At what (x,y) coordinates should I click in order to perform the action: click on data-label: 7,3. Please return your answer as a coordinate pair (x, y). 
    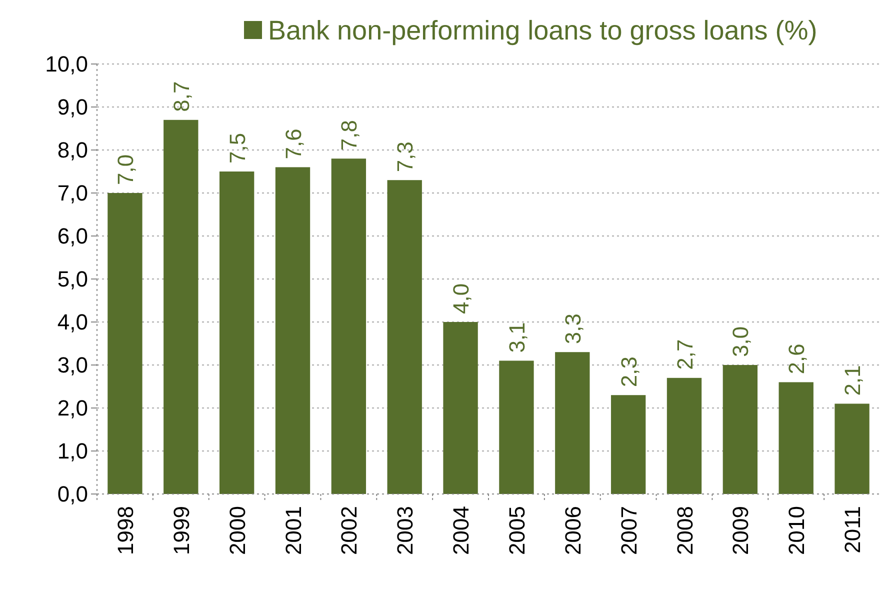
    Looking at the image, I should click on (405, 157).